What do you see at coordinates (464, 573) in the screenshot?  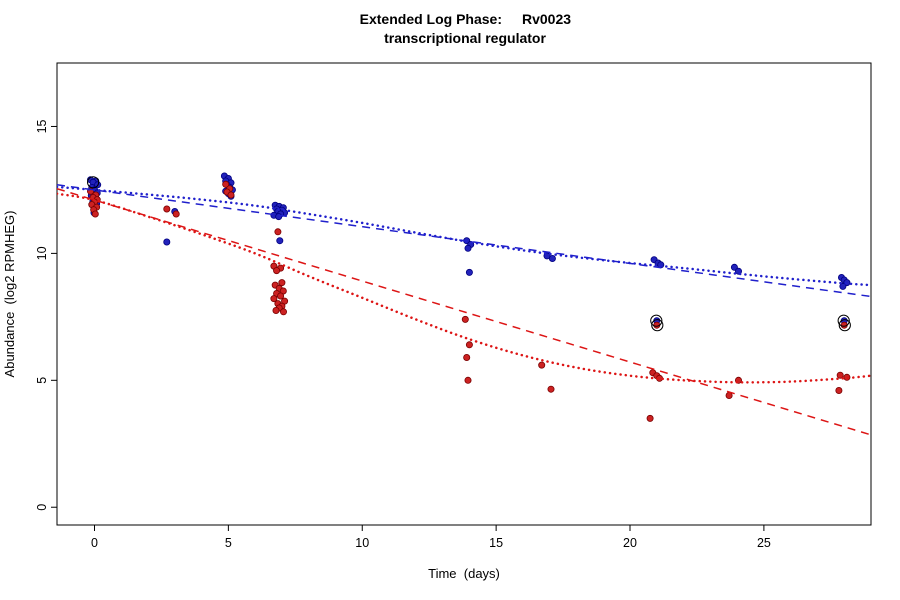 I see `x-axis-label: Time (days)` at bounding box center [464, 573].